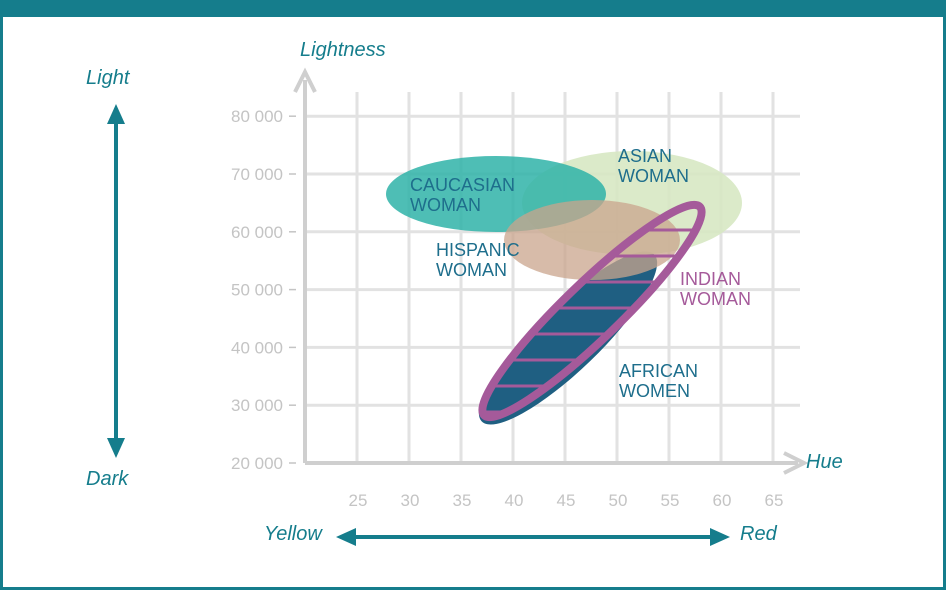  Describe the element at coordinates (116, 281) in the screenshot. I see `vertical-double-arrow` at that location.